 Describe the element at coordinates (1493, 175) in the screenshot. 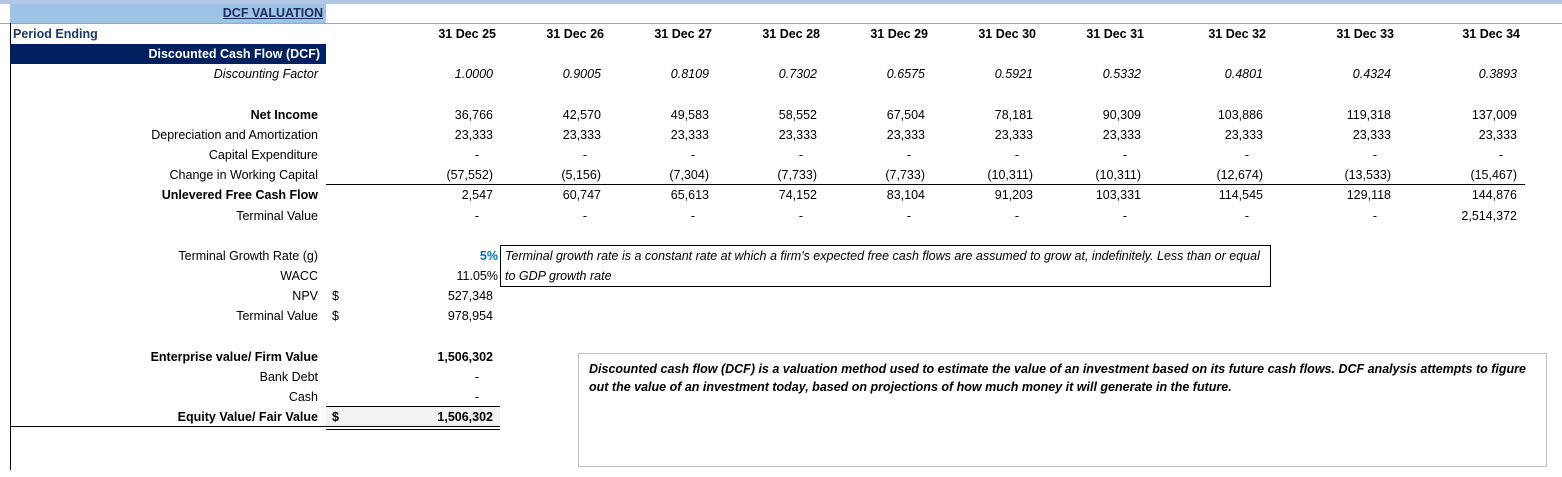

I see `value-cell: (15,467)` at that location.